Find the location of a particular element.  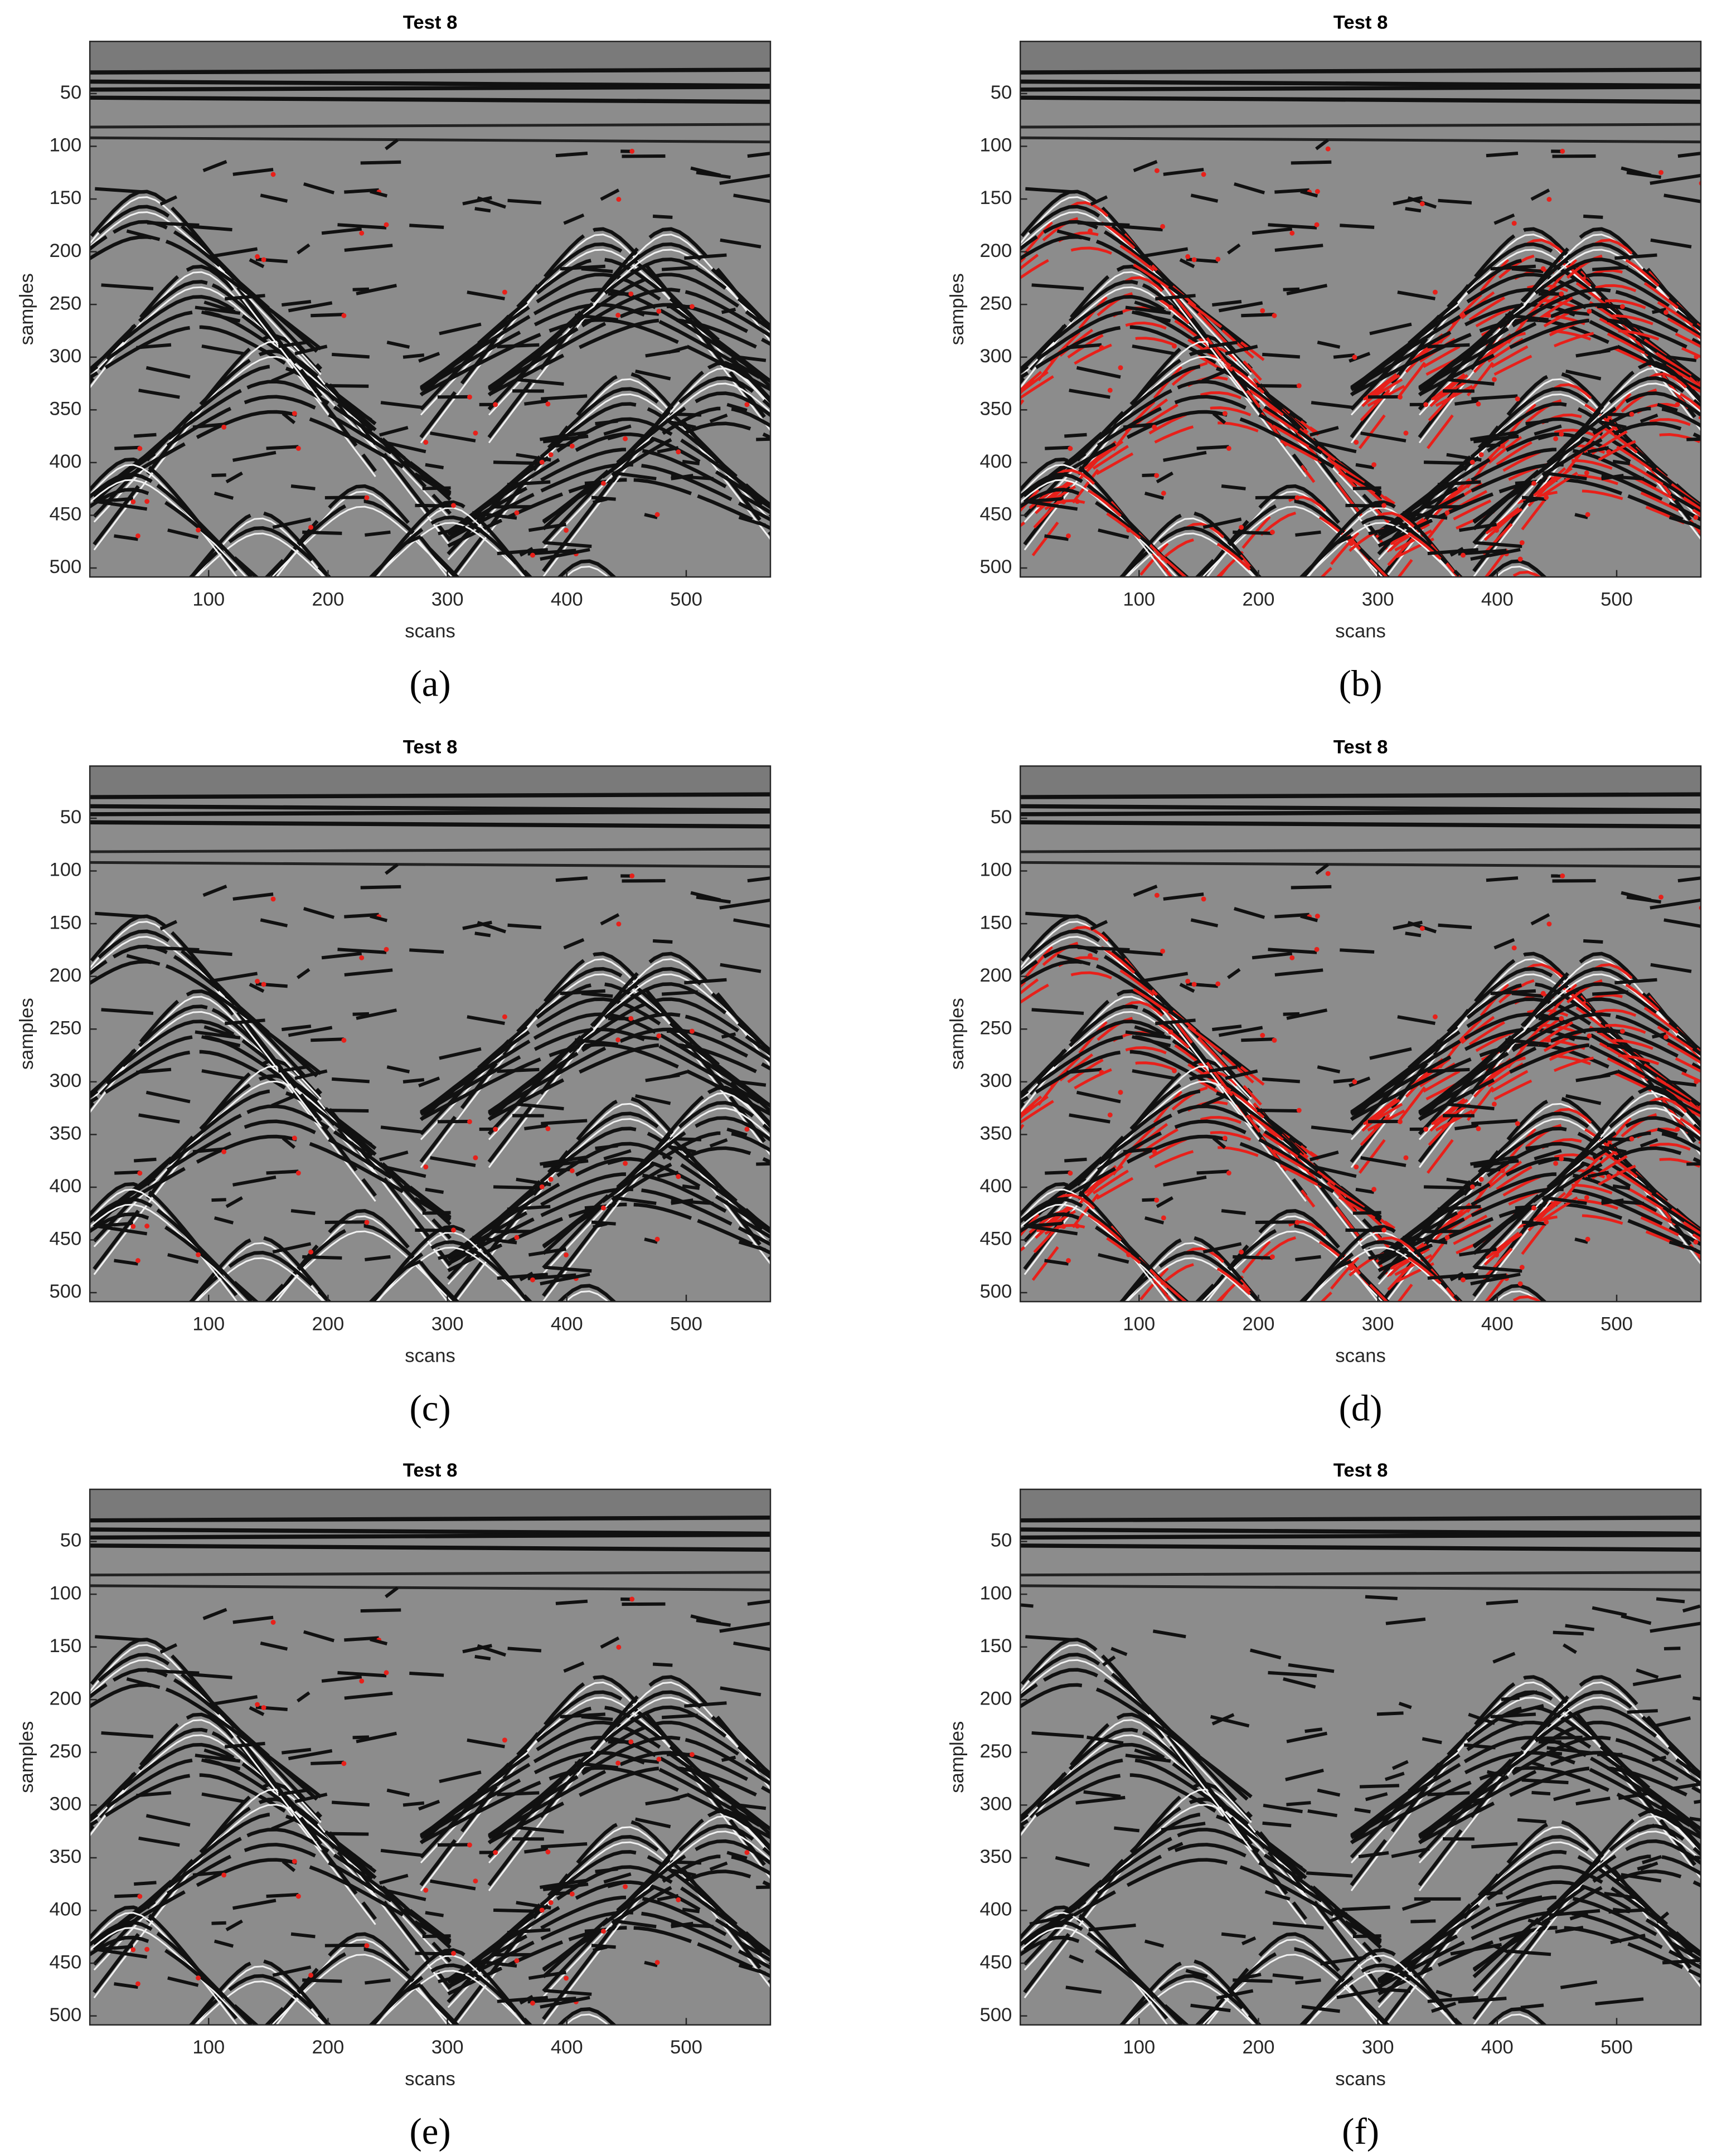

texture-red is located at coordinates (1563, 1068).